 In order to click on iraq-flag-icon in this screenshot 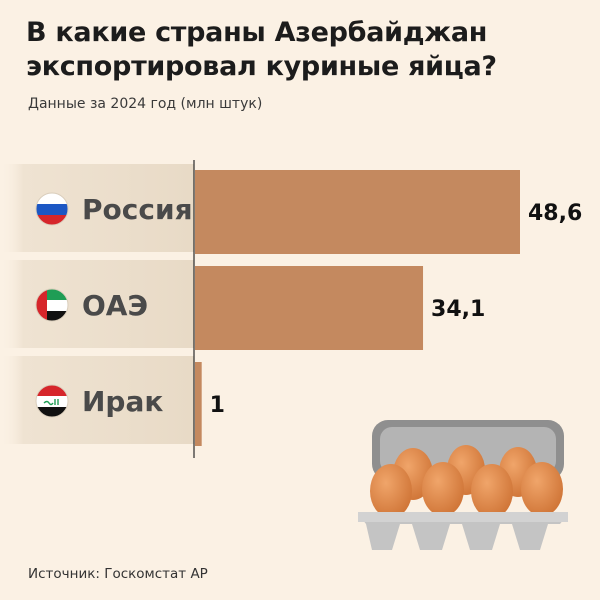, I will do `click(52, 401)`.